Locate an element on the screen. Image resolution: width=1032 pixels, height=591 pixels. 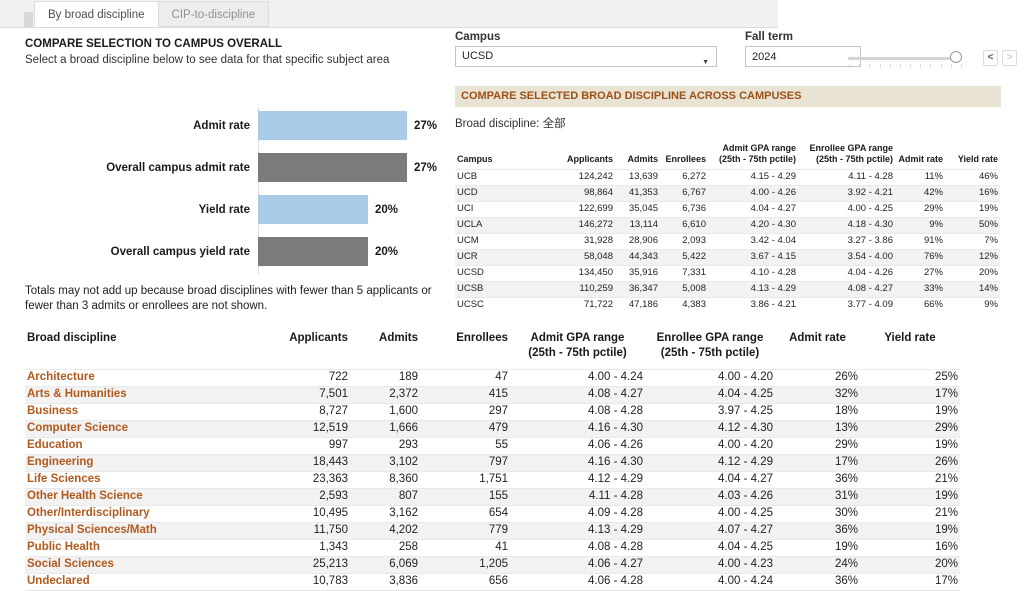
tab-cip-to-discipline: CIP-to-discipline is located at coordinates (214, 14).